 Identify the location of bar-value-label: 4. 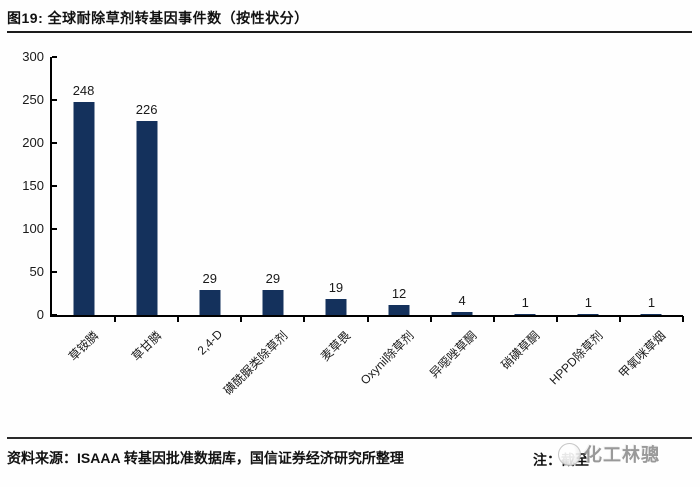
(462, 300).